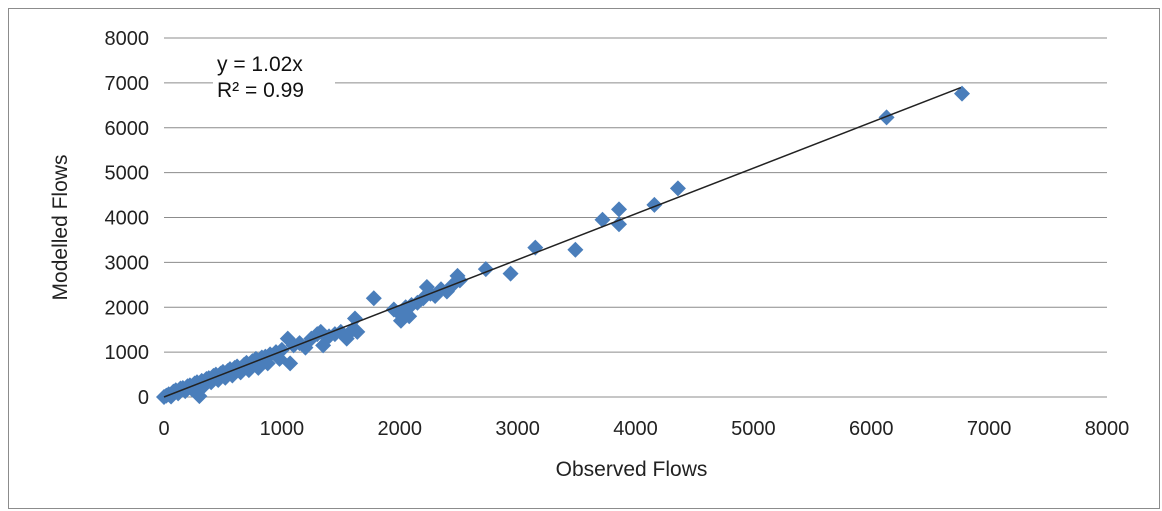 This screenshot has height=511, width=1162. Describe the element at coordinates (127, 308) in the screenshot. I see `y-tick-label: 2000` at that location.